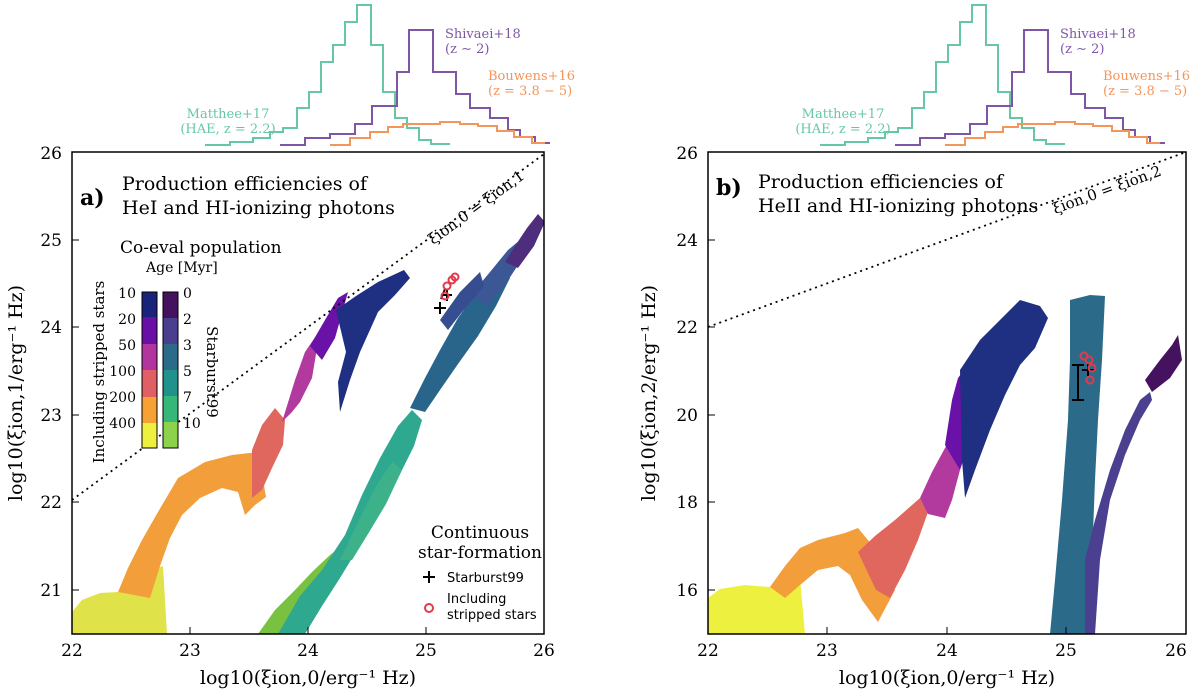  I want to click on track-stripped-magenta, so click(301, 376).